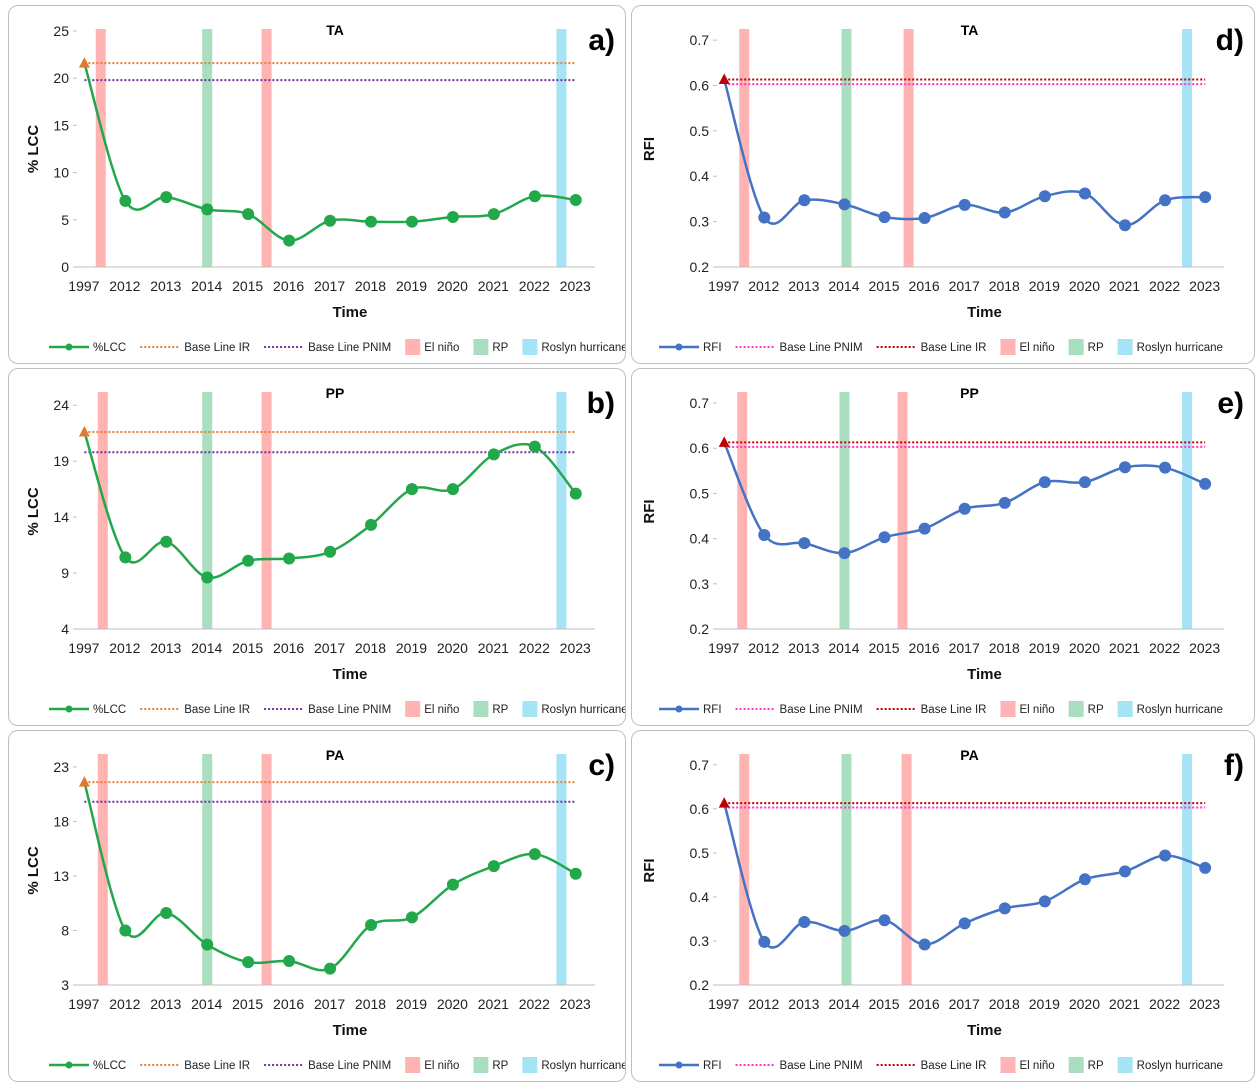 The height and width of the screenshot is (1084, 1259). What do you see at coordinates (534, 1004) in the screenshot?
I see `x-tick-label: 2022` at bounding box center [534, 1004].